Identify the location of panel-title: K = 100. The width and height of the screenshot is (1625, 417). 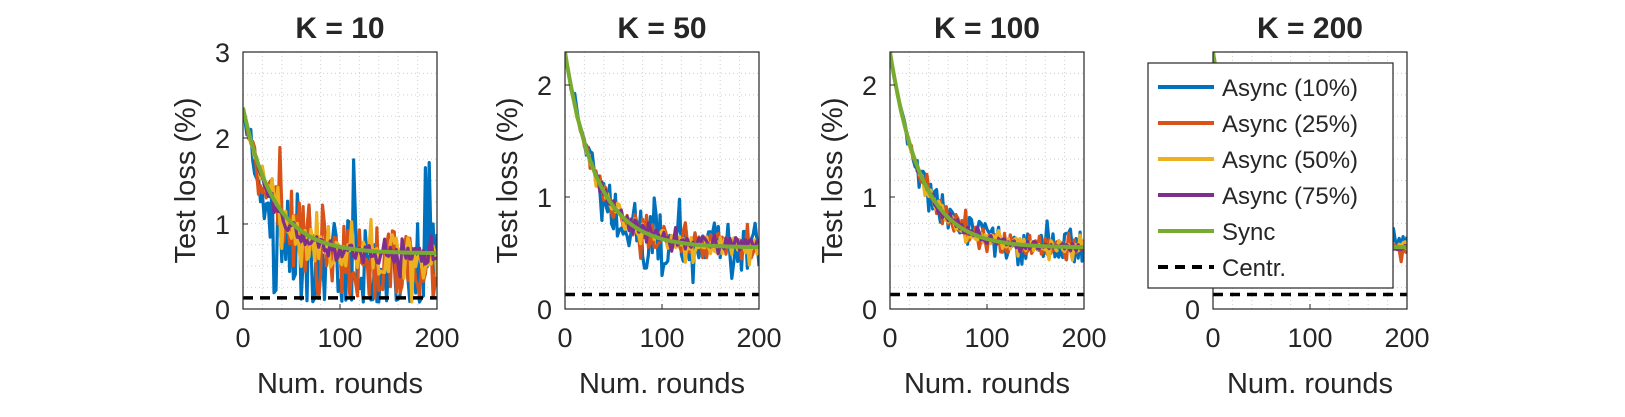
(987, 28).